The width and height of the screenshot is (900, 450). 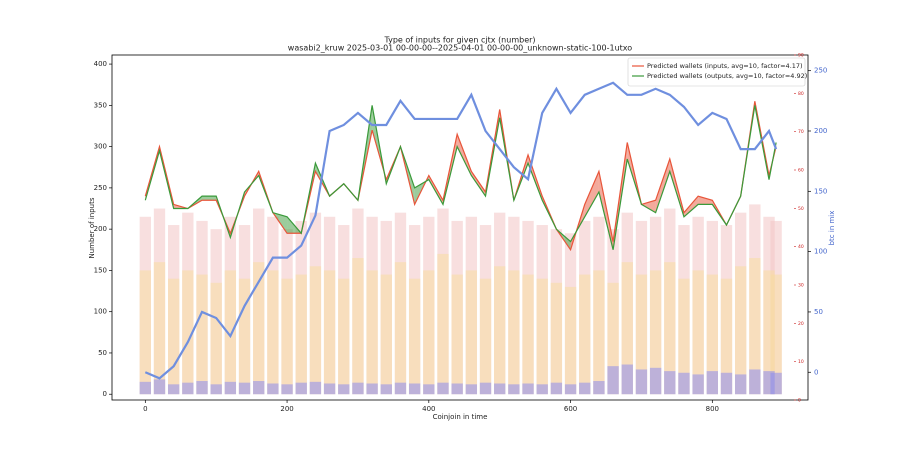 What do you see at coordinates (92, 227) in the screenshot?
I see `y-axis-label: Number of inputs` at bounding box center [92, 227].